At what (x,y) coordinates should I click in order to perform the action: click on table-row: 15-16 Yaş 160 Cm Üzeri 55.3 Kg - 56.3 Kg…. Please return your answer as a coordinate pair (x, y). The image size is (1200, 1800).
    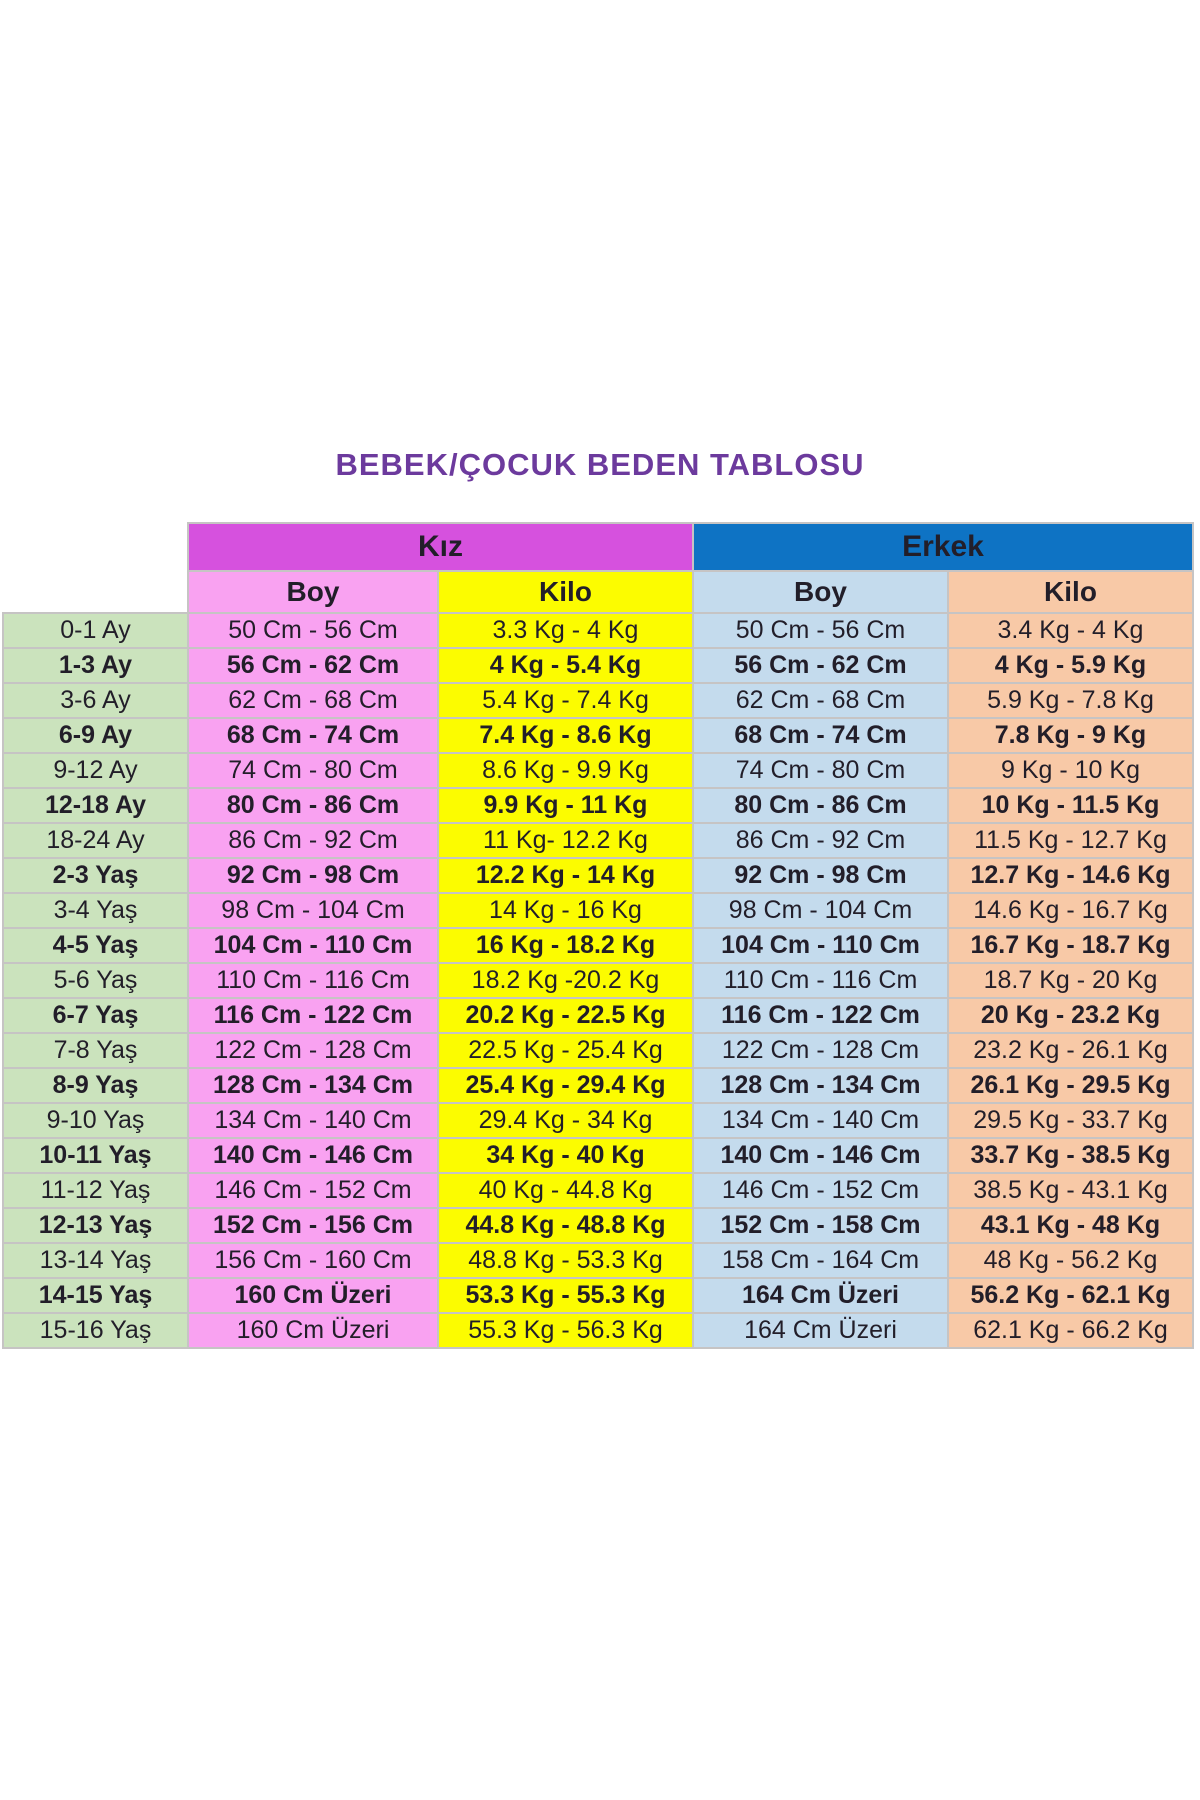
    Looking at the image, I should click on (598, 1330).